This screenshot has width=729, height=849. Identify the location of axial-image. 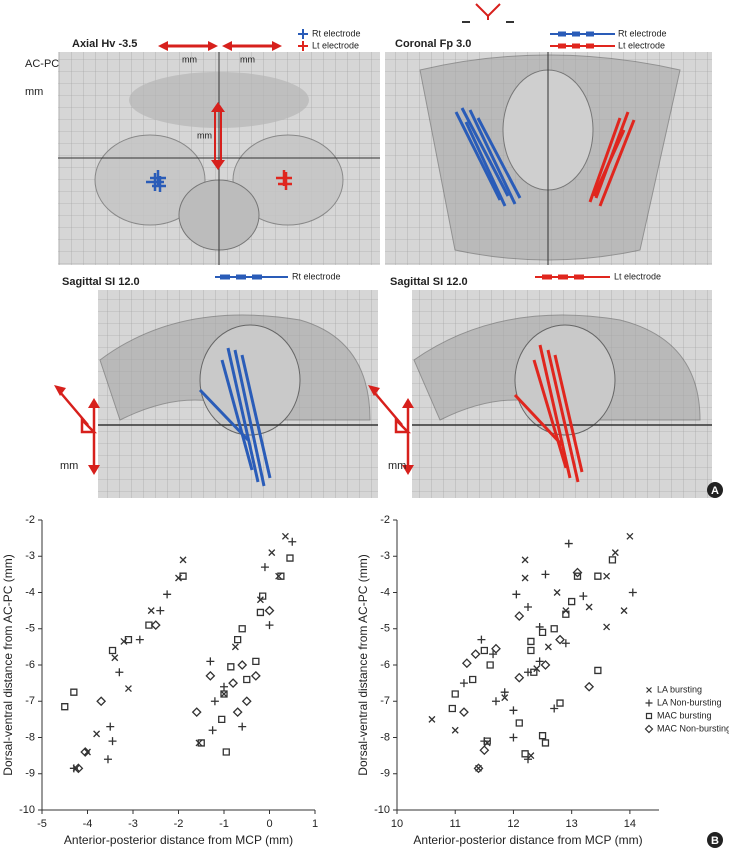
(219, 158).